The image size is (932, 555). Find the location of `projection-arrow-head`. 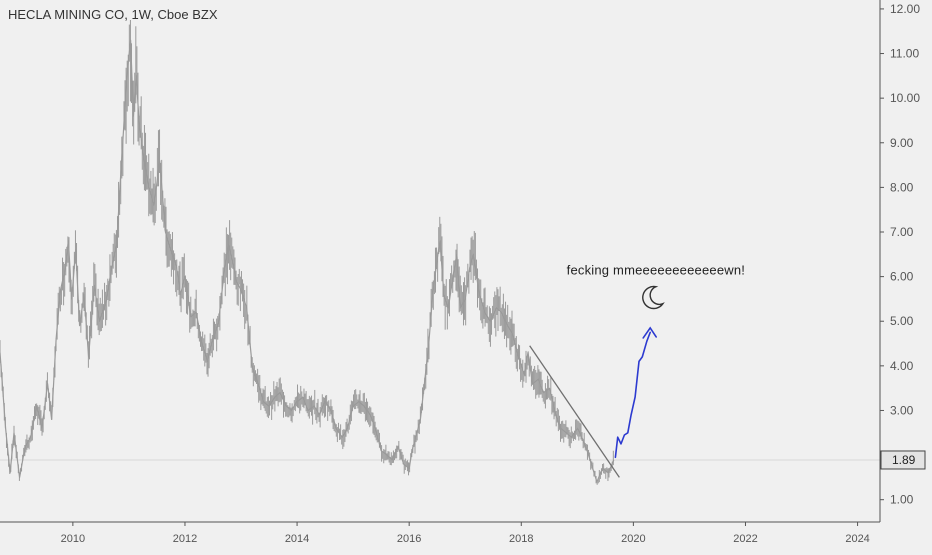

projection-arrow-head is located at coordinates (649, 332).